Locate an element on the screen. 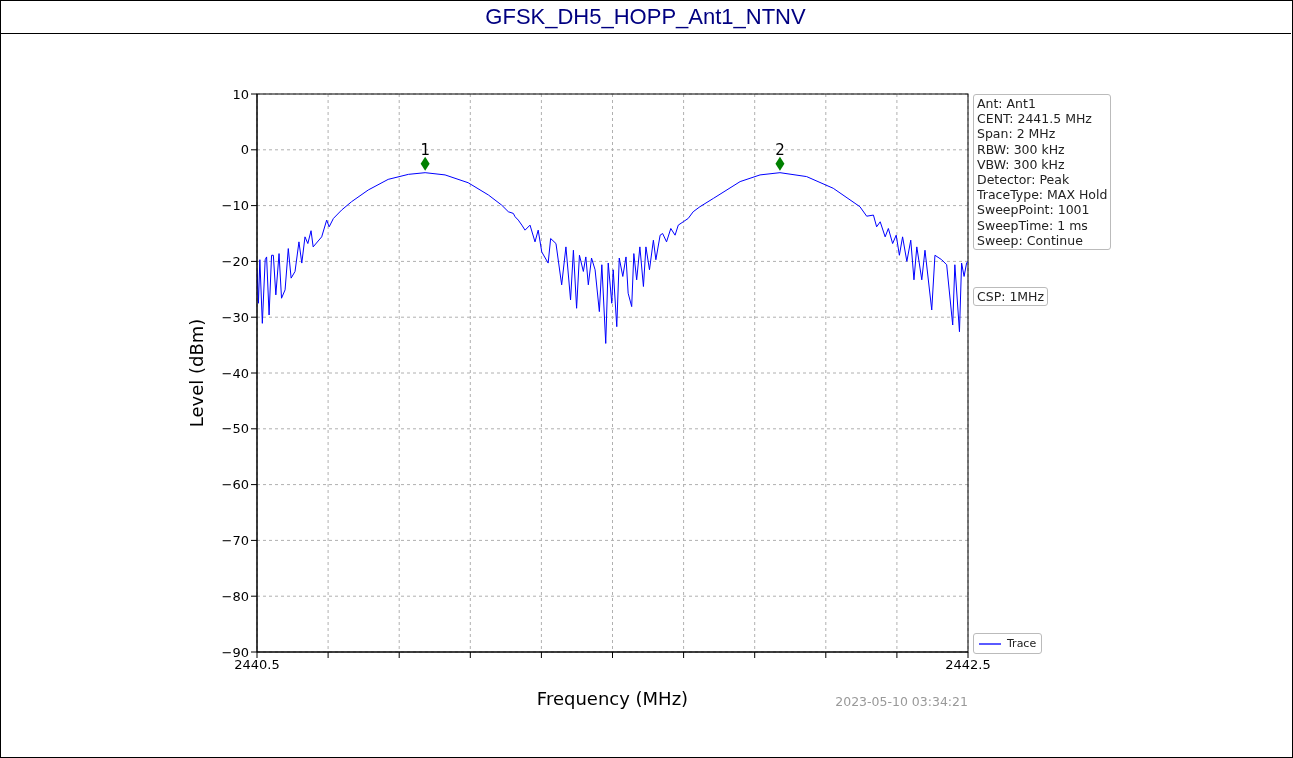 Image resolution: width=1293 pixels, height=758 pixels. y-tick-label: −80 is located at coordinates (235, 596).